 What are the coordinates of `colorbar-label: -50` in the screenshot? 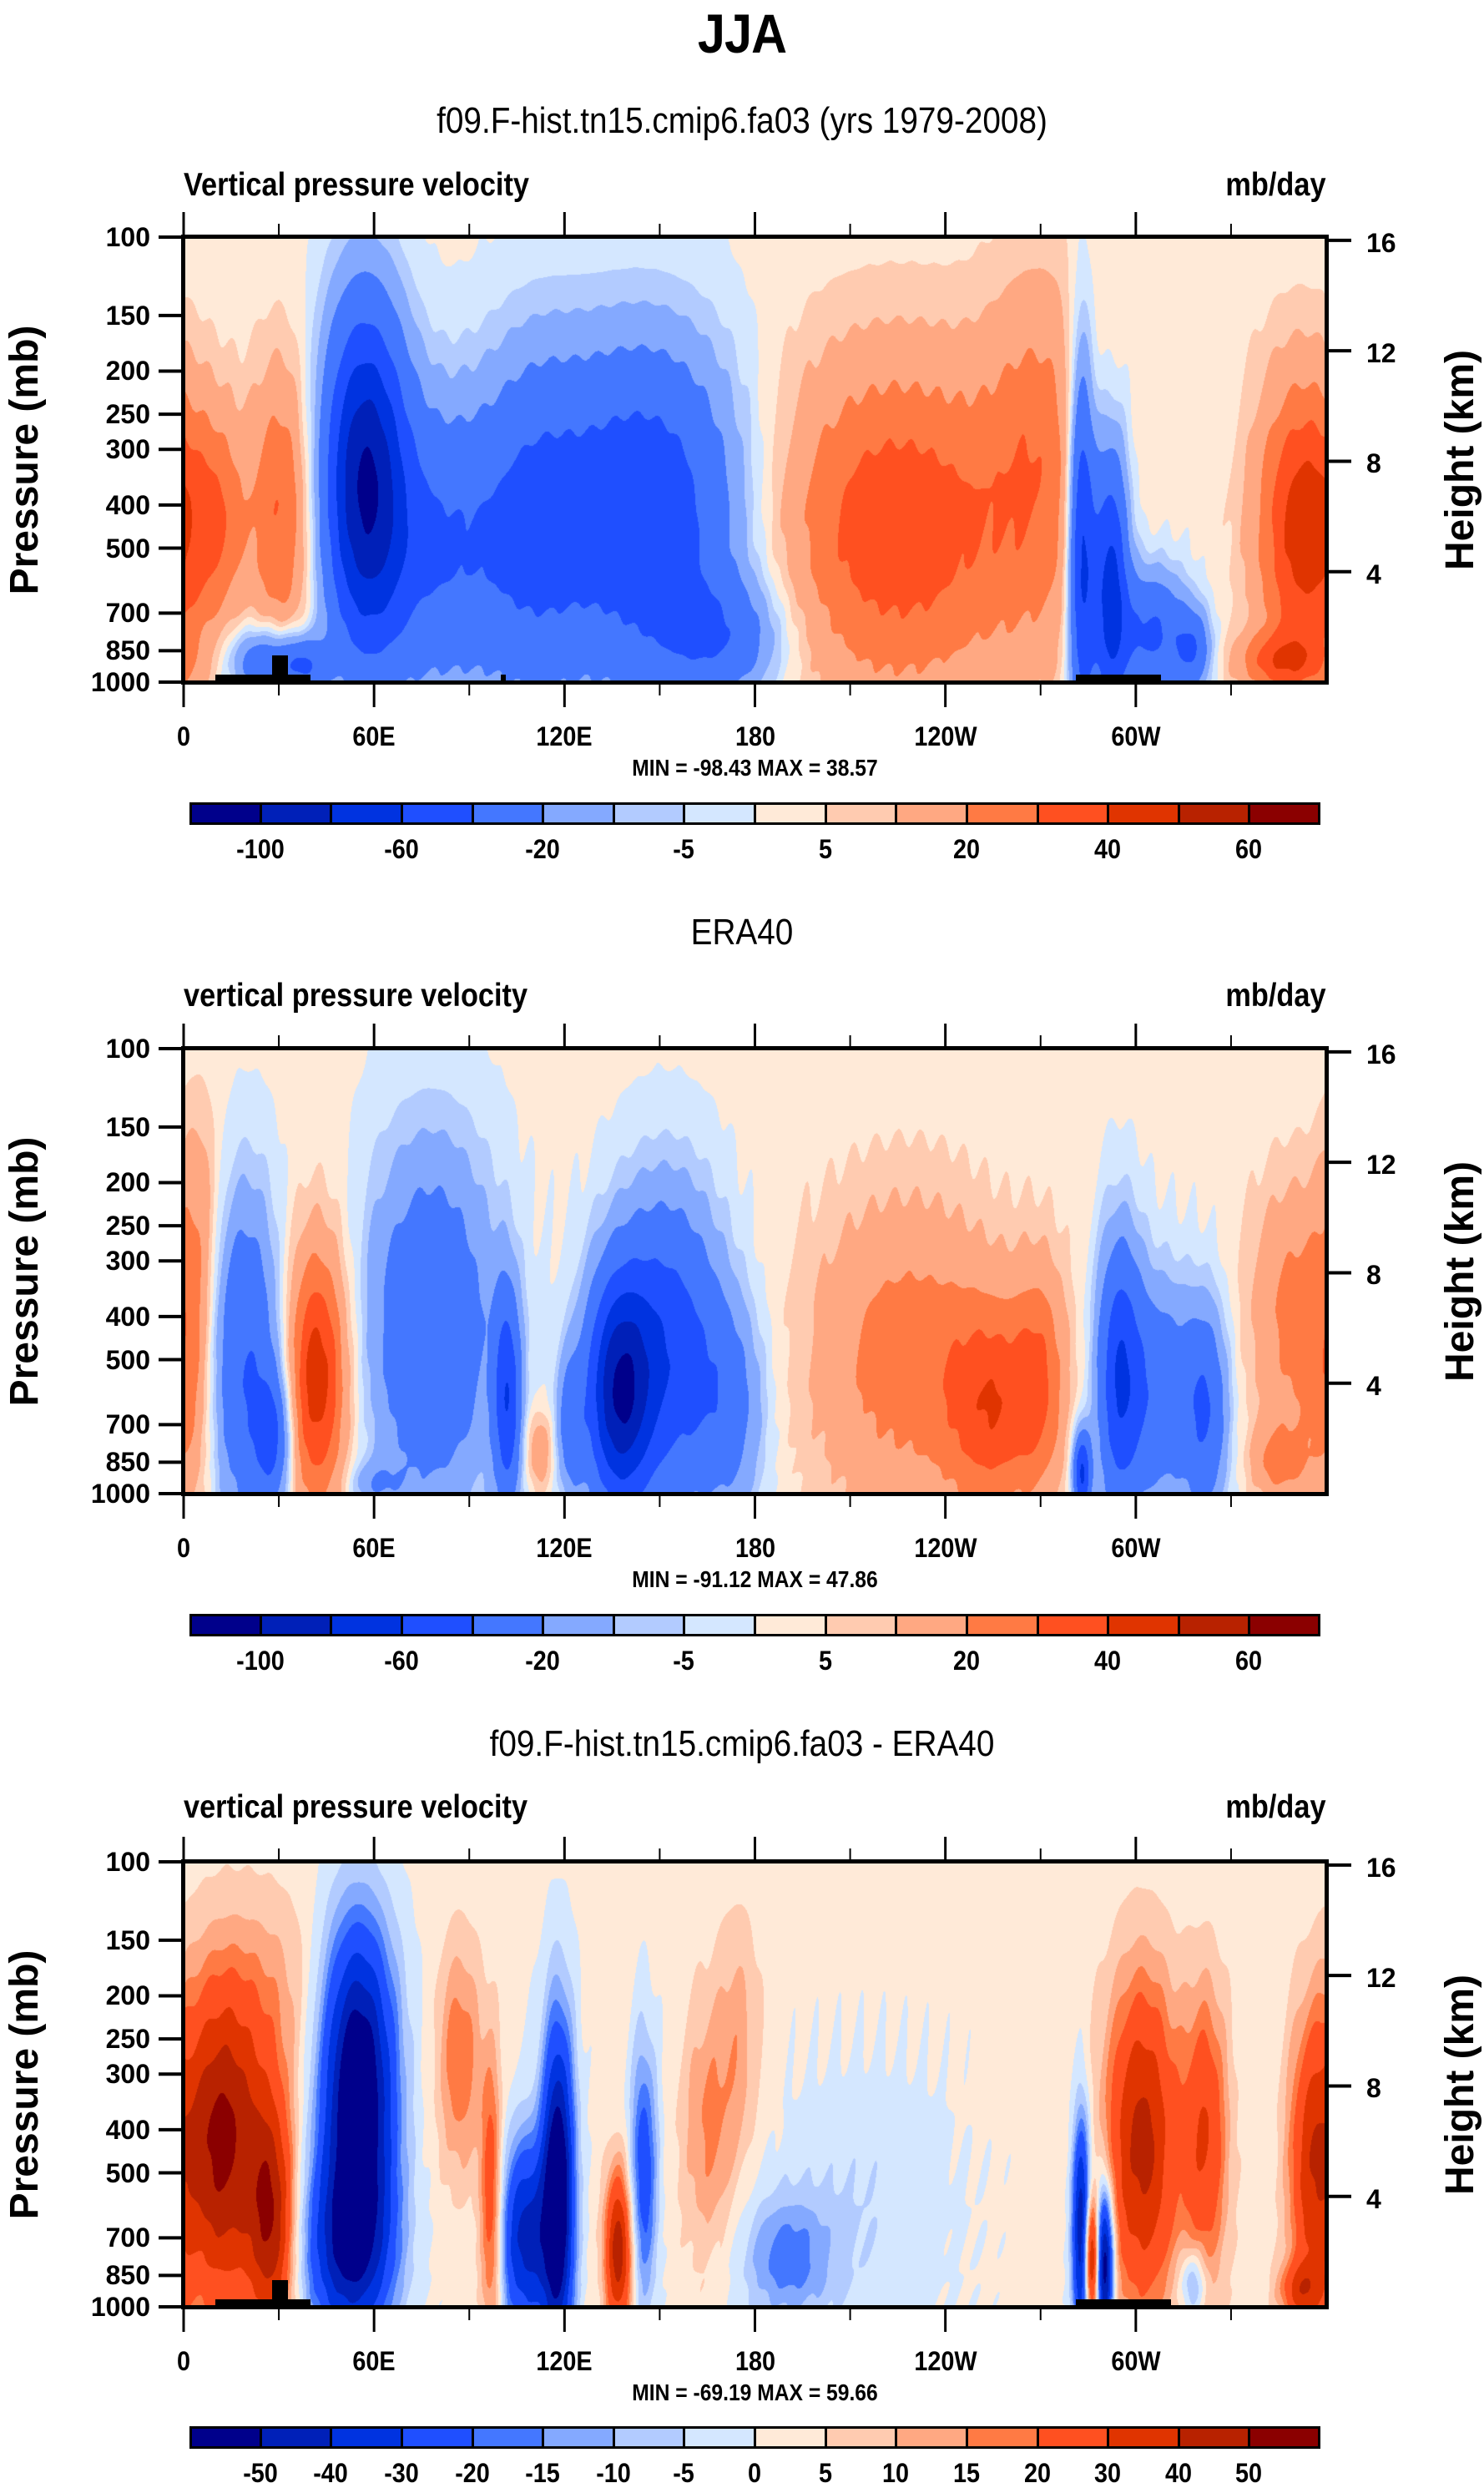 It's located at (260, 2473).